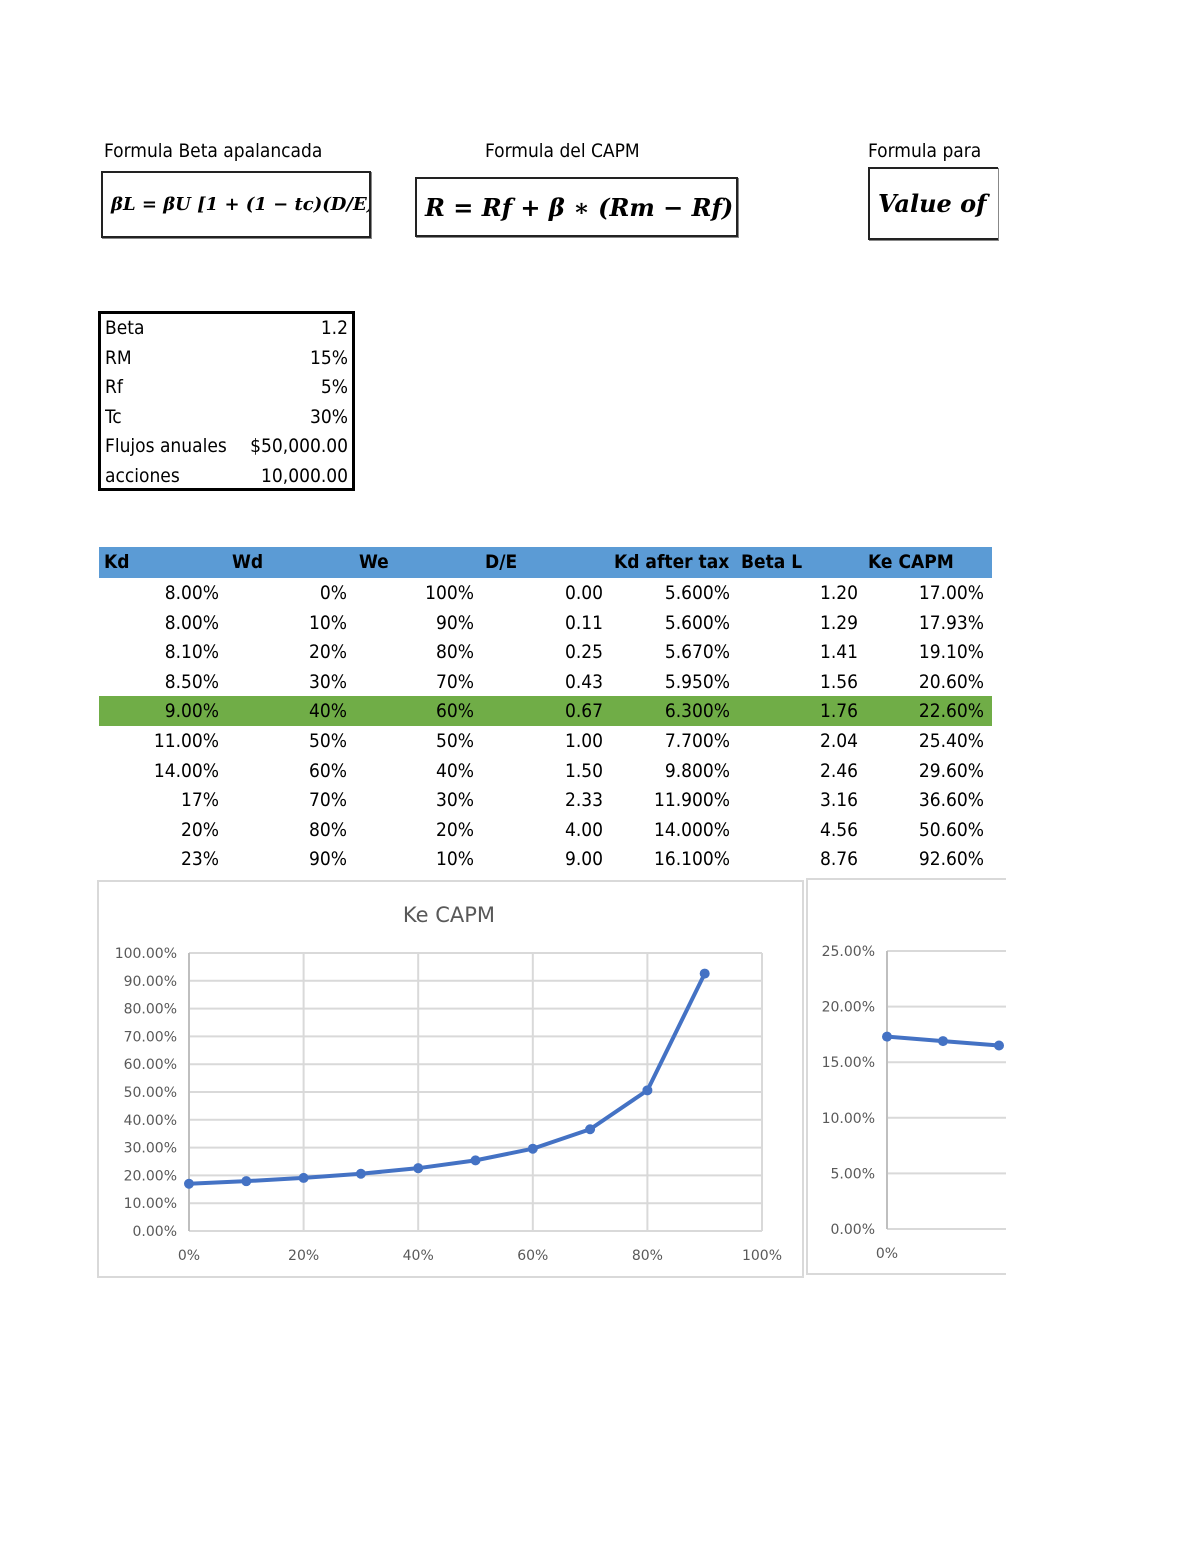 The width and height of the screenshot is (1200, 1553). What do you see at coordinates (191, 711) in the screenshot?
I see `table-cell: 9.00%` at bounding box center [191, 711].